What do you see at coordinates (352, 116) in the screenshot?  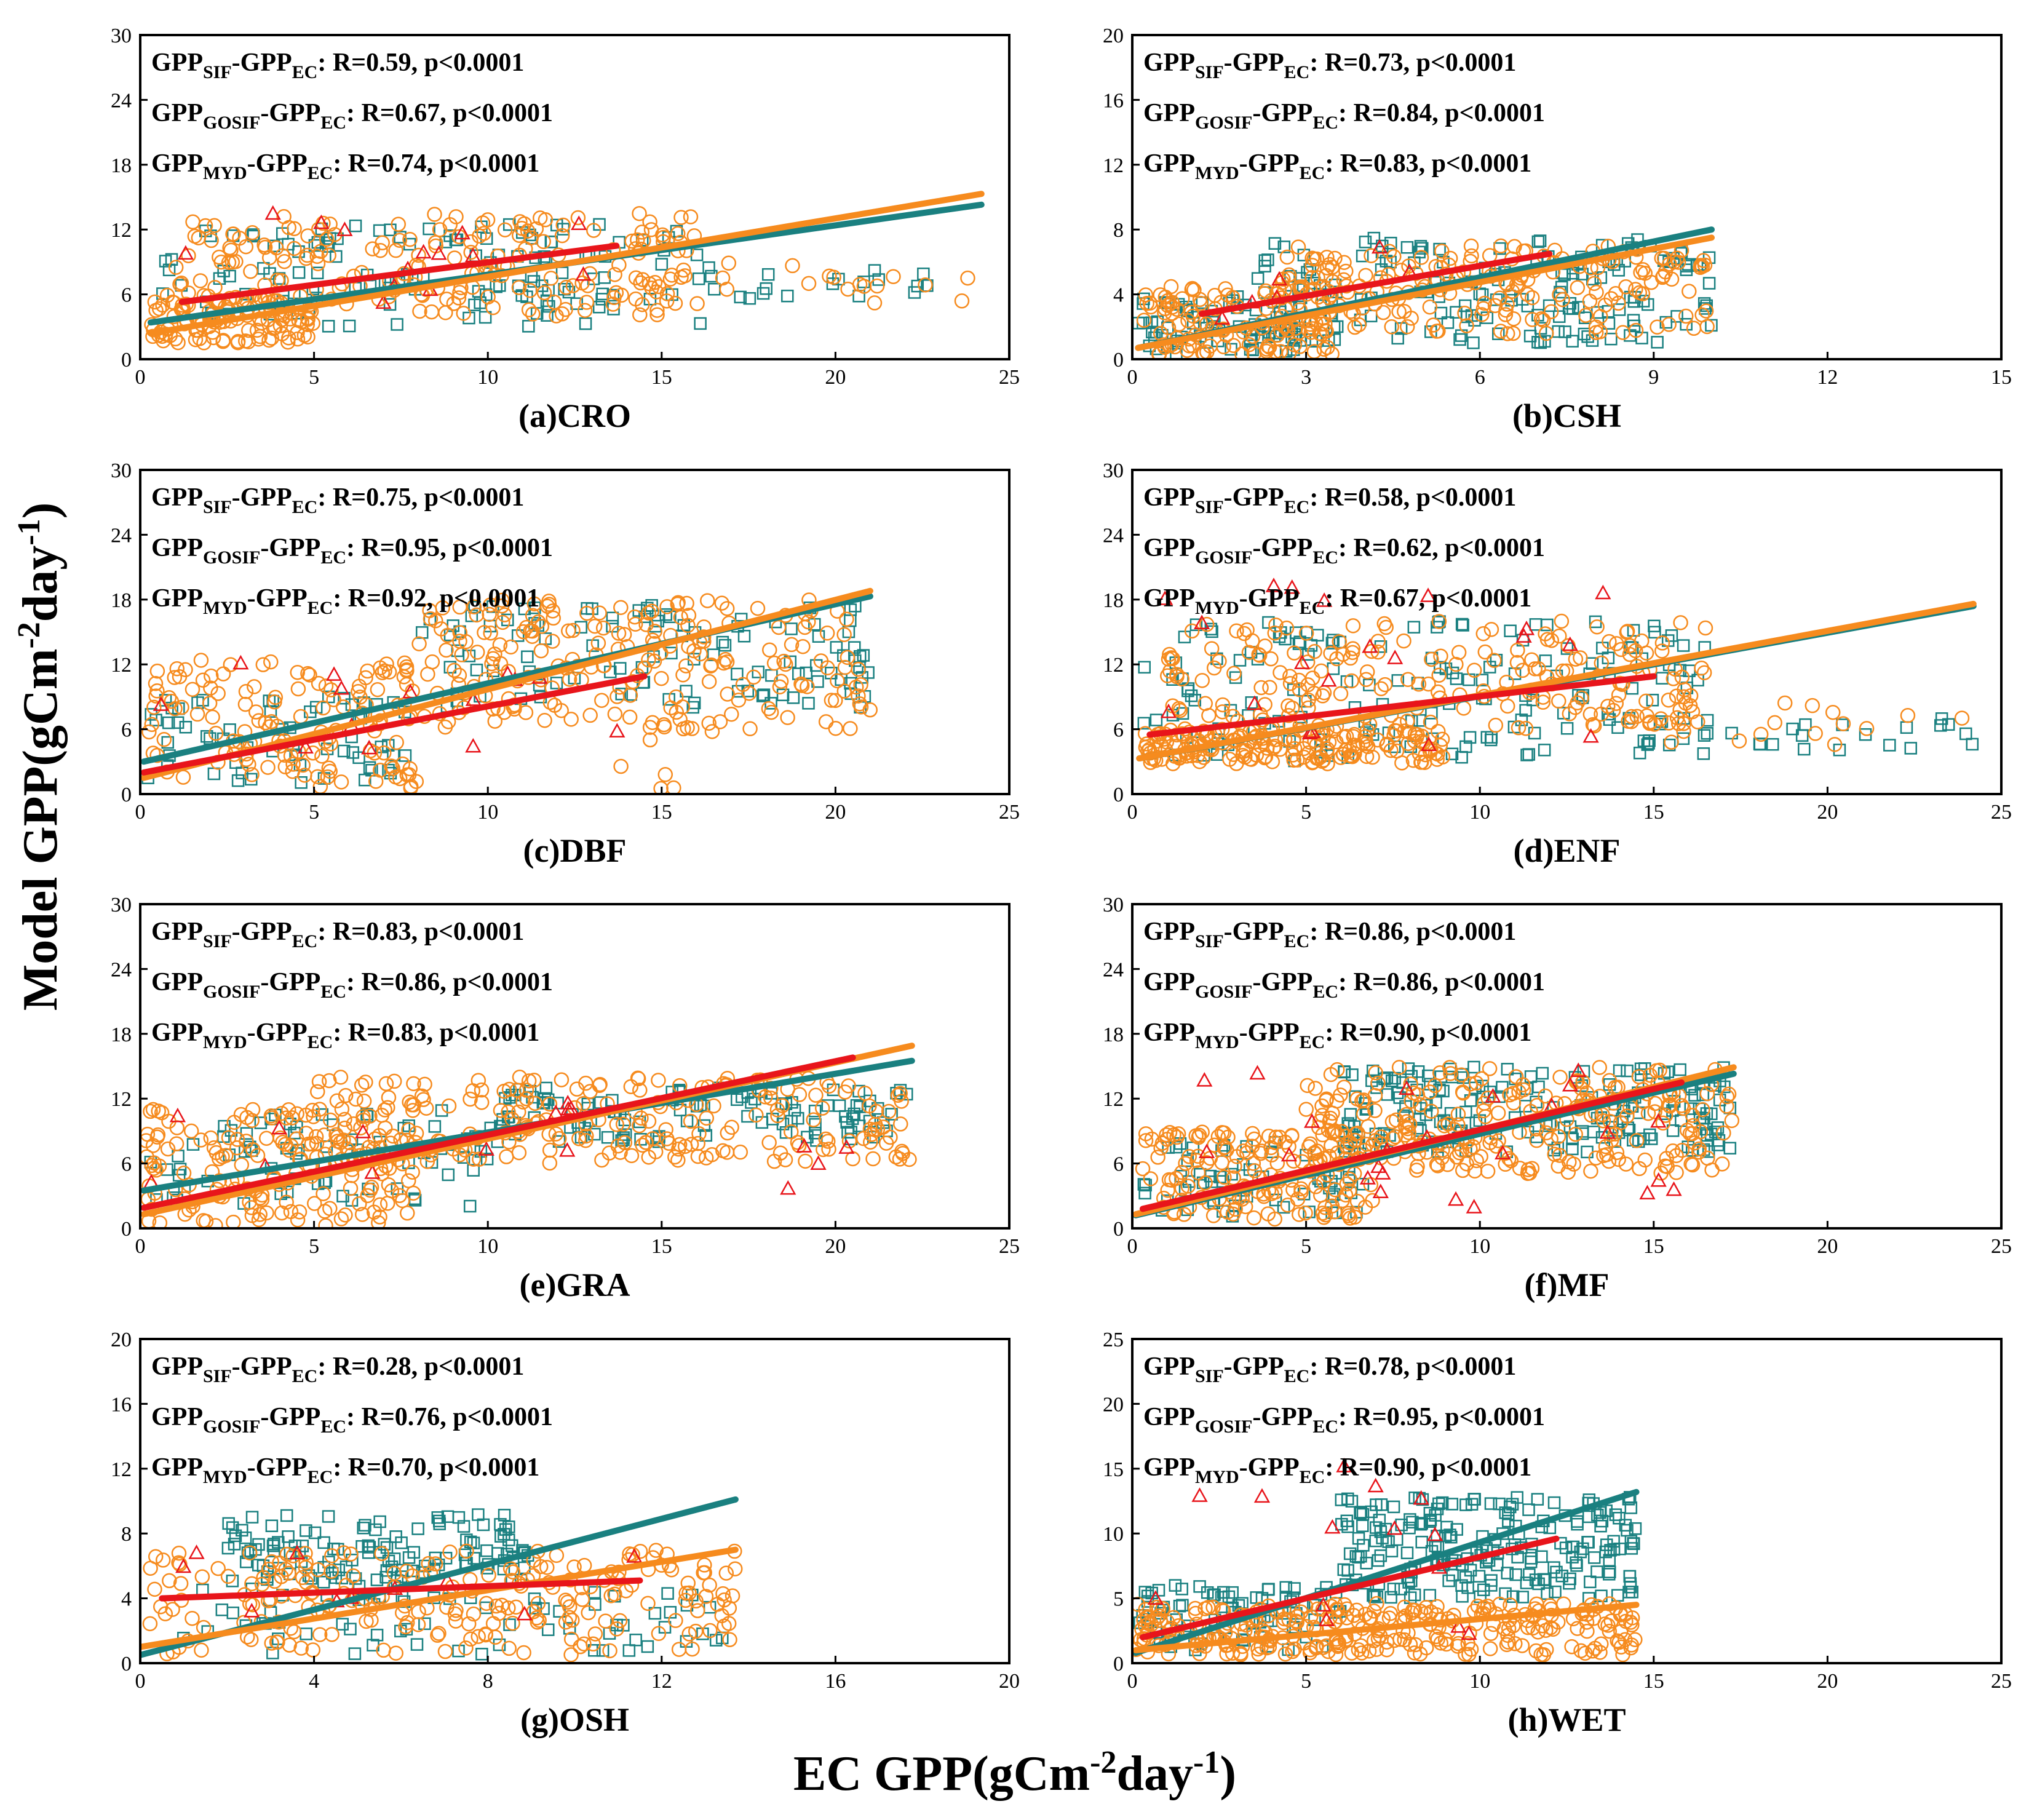 I see `annotation-gosif: GPPGOSIF-GPPEC: R=0.67, p<0.0001` at bounding box center [352, 116].